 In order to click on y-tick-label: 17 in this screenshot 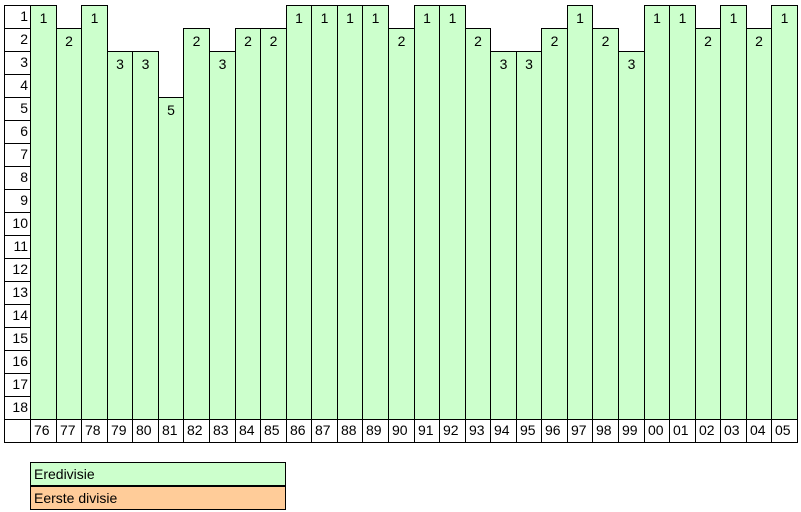, I will do `click(17, 385)`.